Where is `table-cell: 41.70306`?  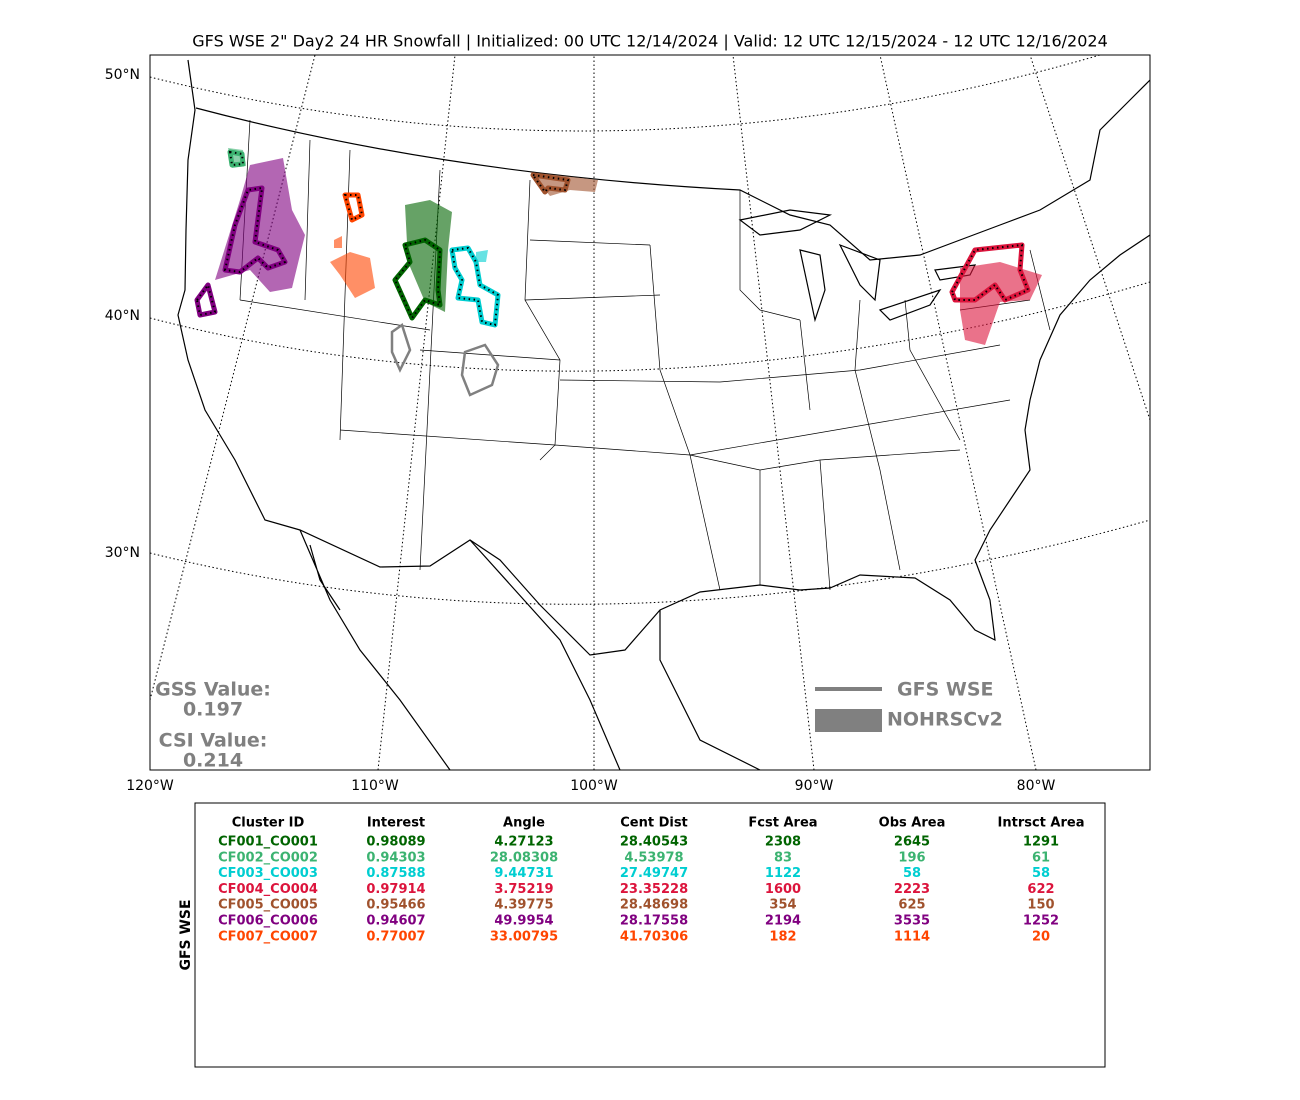
table-cell: 41.70306 is located at coordinates (654, 936).